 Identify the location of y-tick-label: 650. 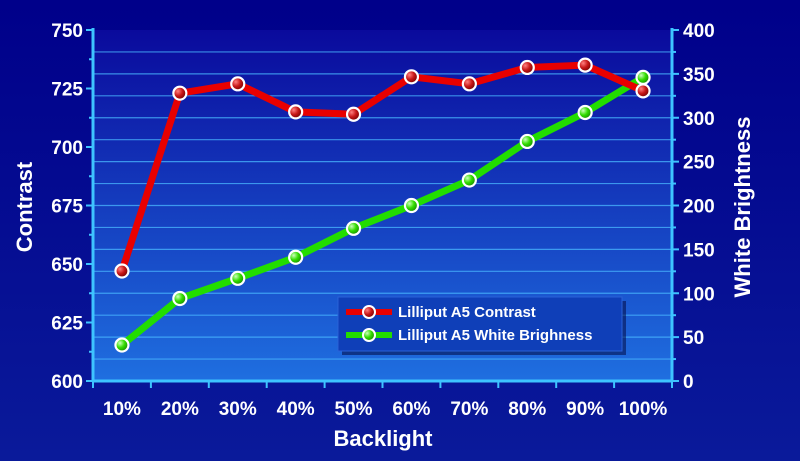
(67, 265).